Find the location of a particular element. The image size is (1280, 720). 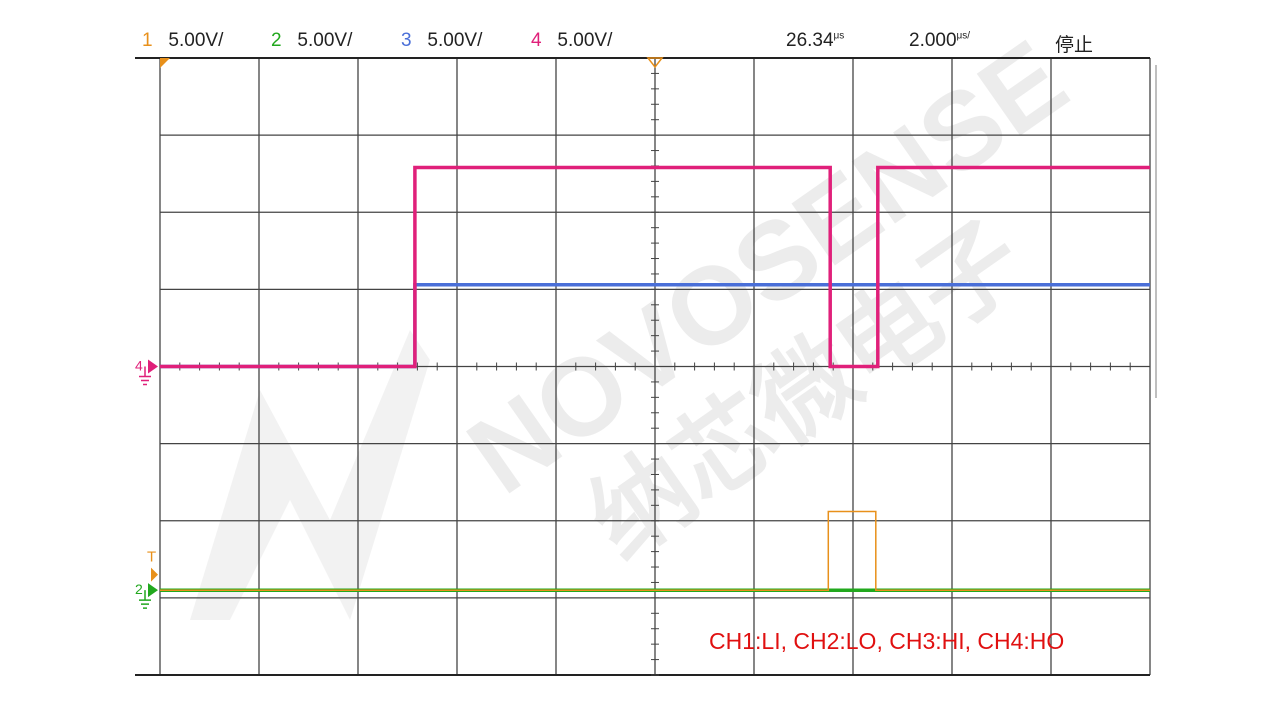

ch2-label: 2 5.00V/ is located at coordinates (311, 41).